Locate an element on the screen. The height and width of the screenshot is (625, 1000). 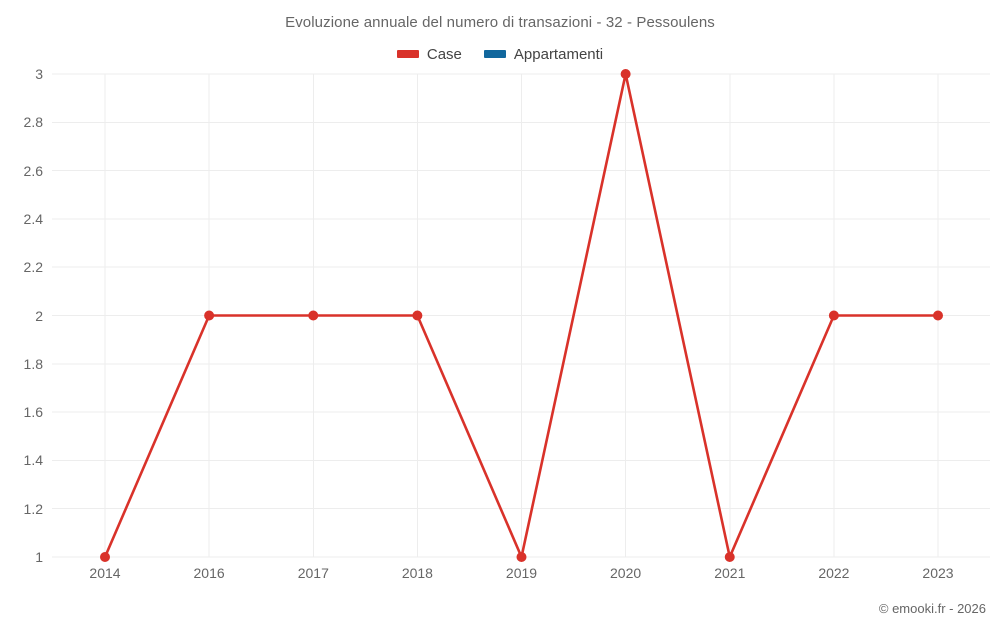
y-axis-tick-label: 1.4 is located at coordinates (33, 460).